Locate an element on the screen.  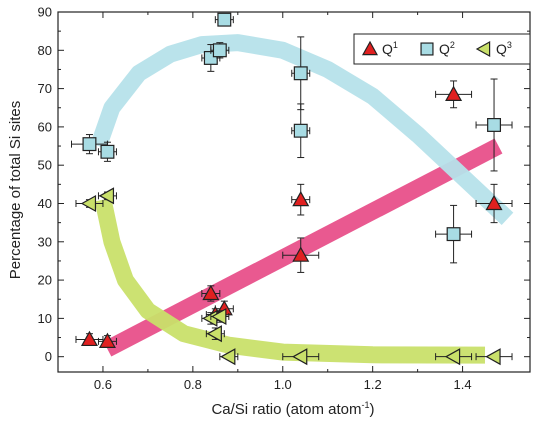
y-tick-label: 10 is located at coordinates (45, 318).